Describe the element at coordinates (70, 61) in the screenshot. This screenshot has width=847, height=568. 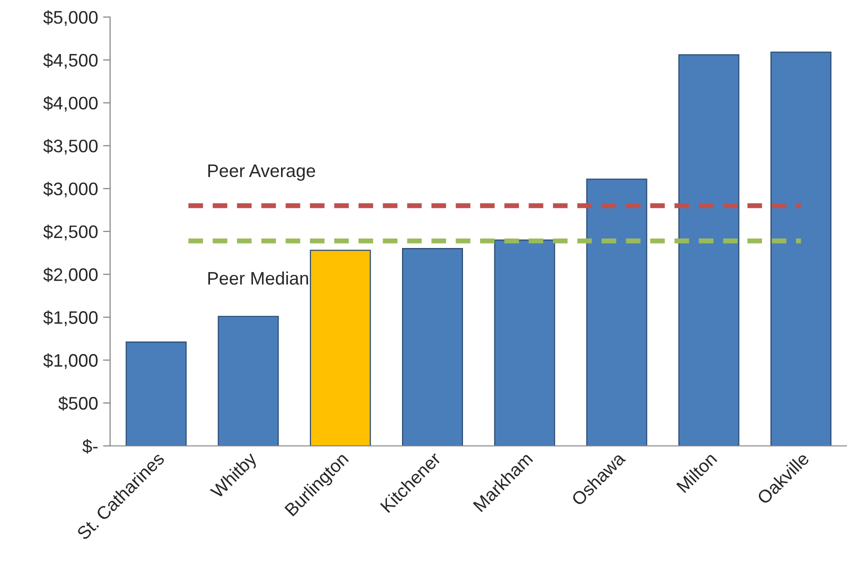
I see `y-tick-label: $4,500` at that location.